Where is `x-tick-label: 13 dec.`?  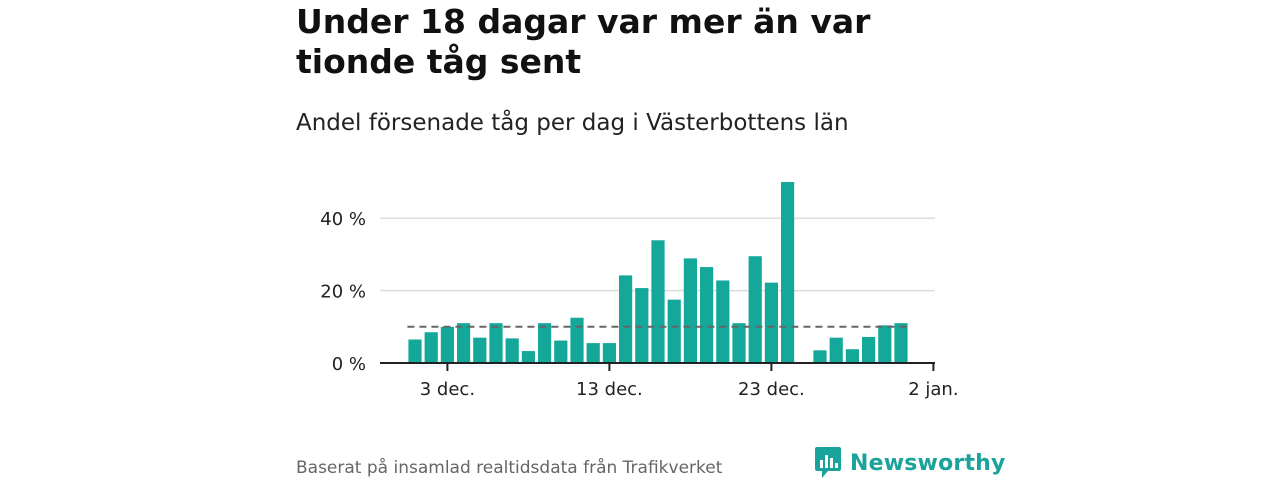
x-tick-label: 13 dec. is located at coordinates (609, 389).